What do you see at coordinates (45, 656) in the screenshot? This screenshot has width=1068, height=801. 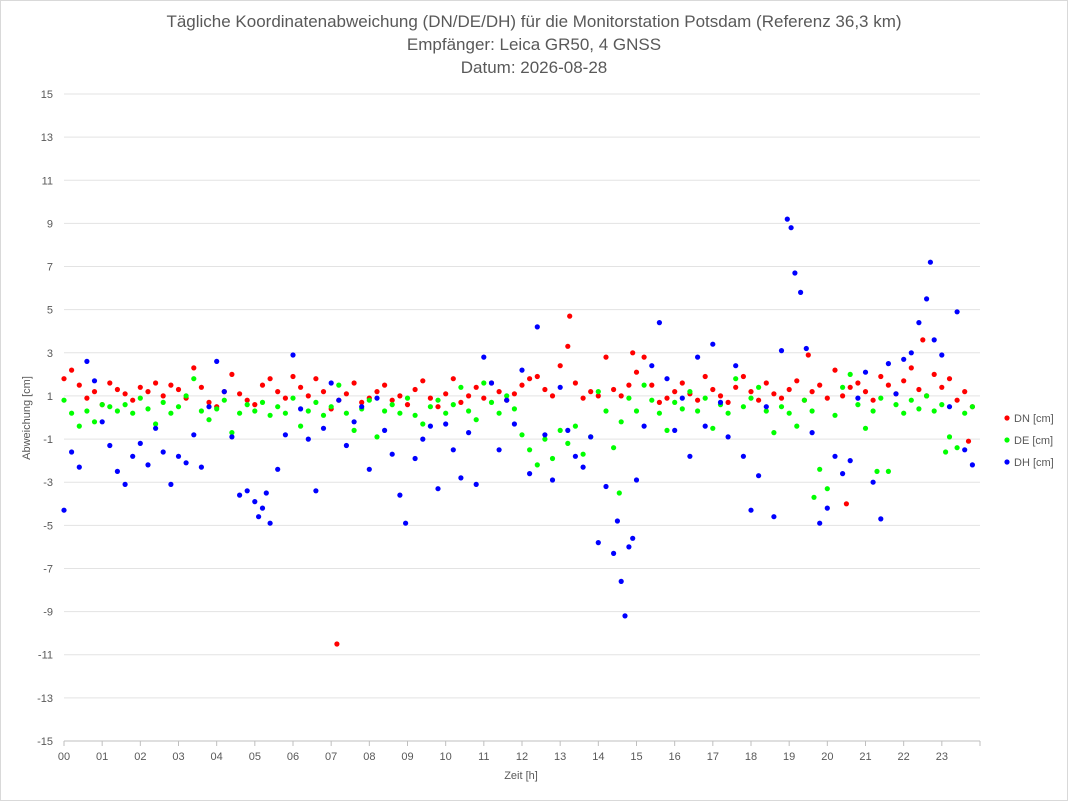 I see `y-tick-label: -11` at bounding box center [45, 656].